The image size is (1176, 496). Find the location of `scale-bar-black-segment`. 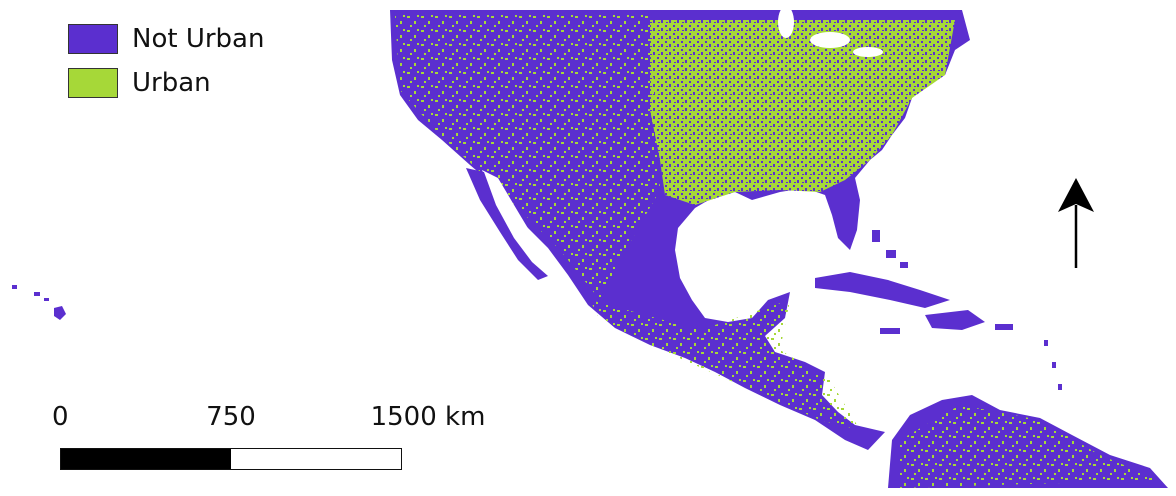

scale-bar-black-segment is located at coordinates (146, 459).